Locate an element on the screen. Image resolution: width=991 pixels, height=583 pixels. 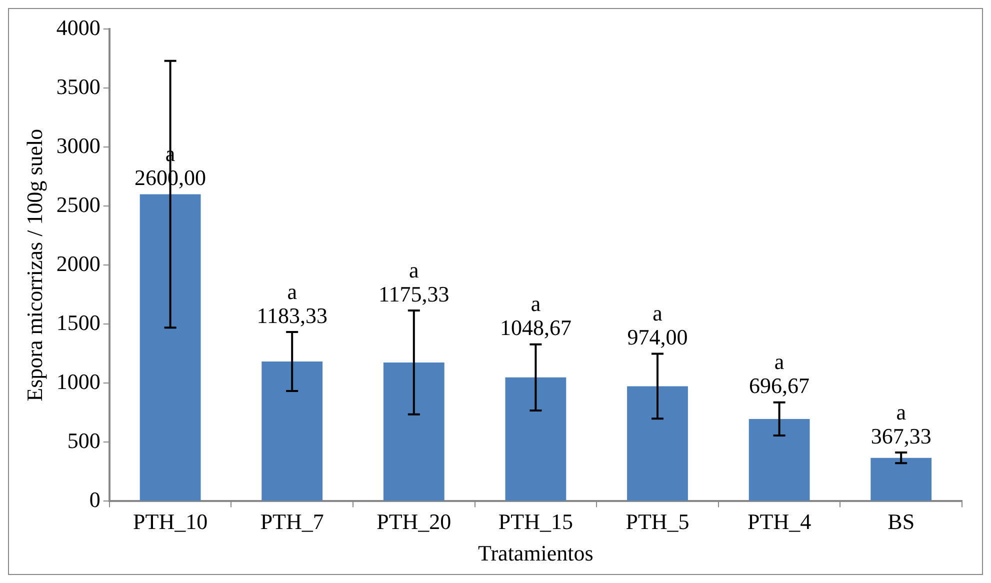
x-tick-label: PTH_10 is located at coordinates (170, 521).